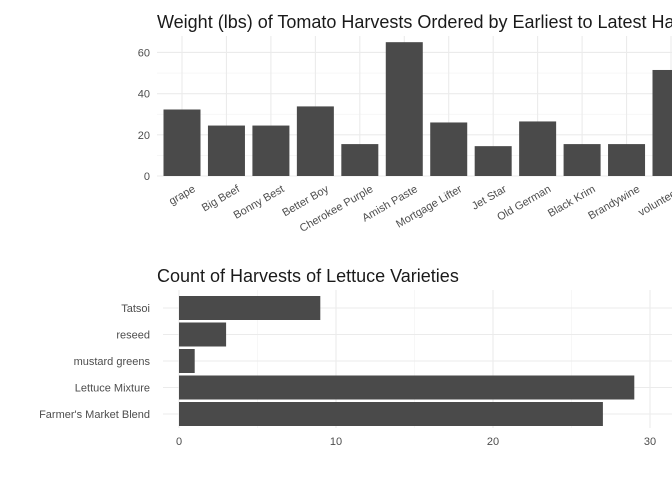 The height and width of the screenshot is (480, 672). What do you see at coordinates (308, 276) in the screenshot?
I see `lettuce-chart-title: Count of Harvests of Lettuce Varieties` at bounding box center [308, 276].